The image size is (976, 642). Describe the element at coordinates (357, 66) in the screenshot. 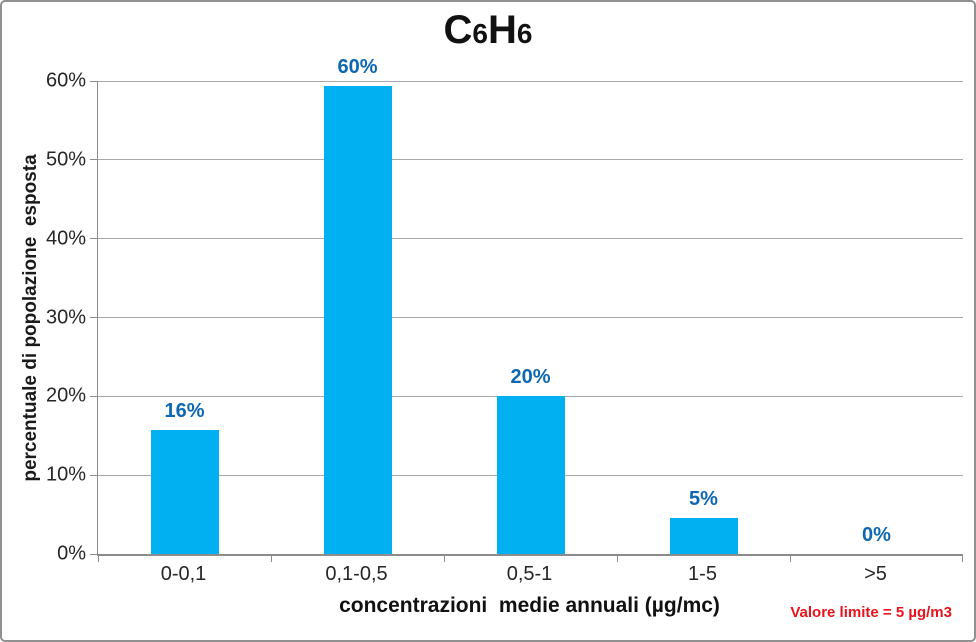

I see `bar-value-label: 60%` at that location.